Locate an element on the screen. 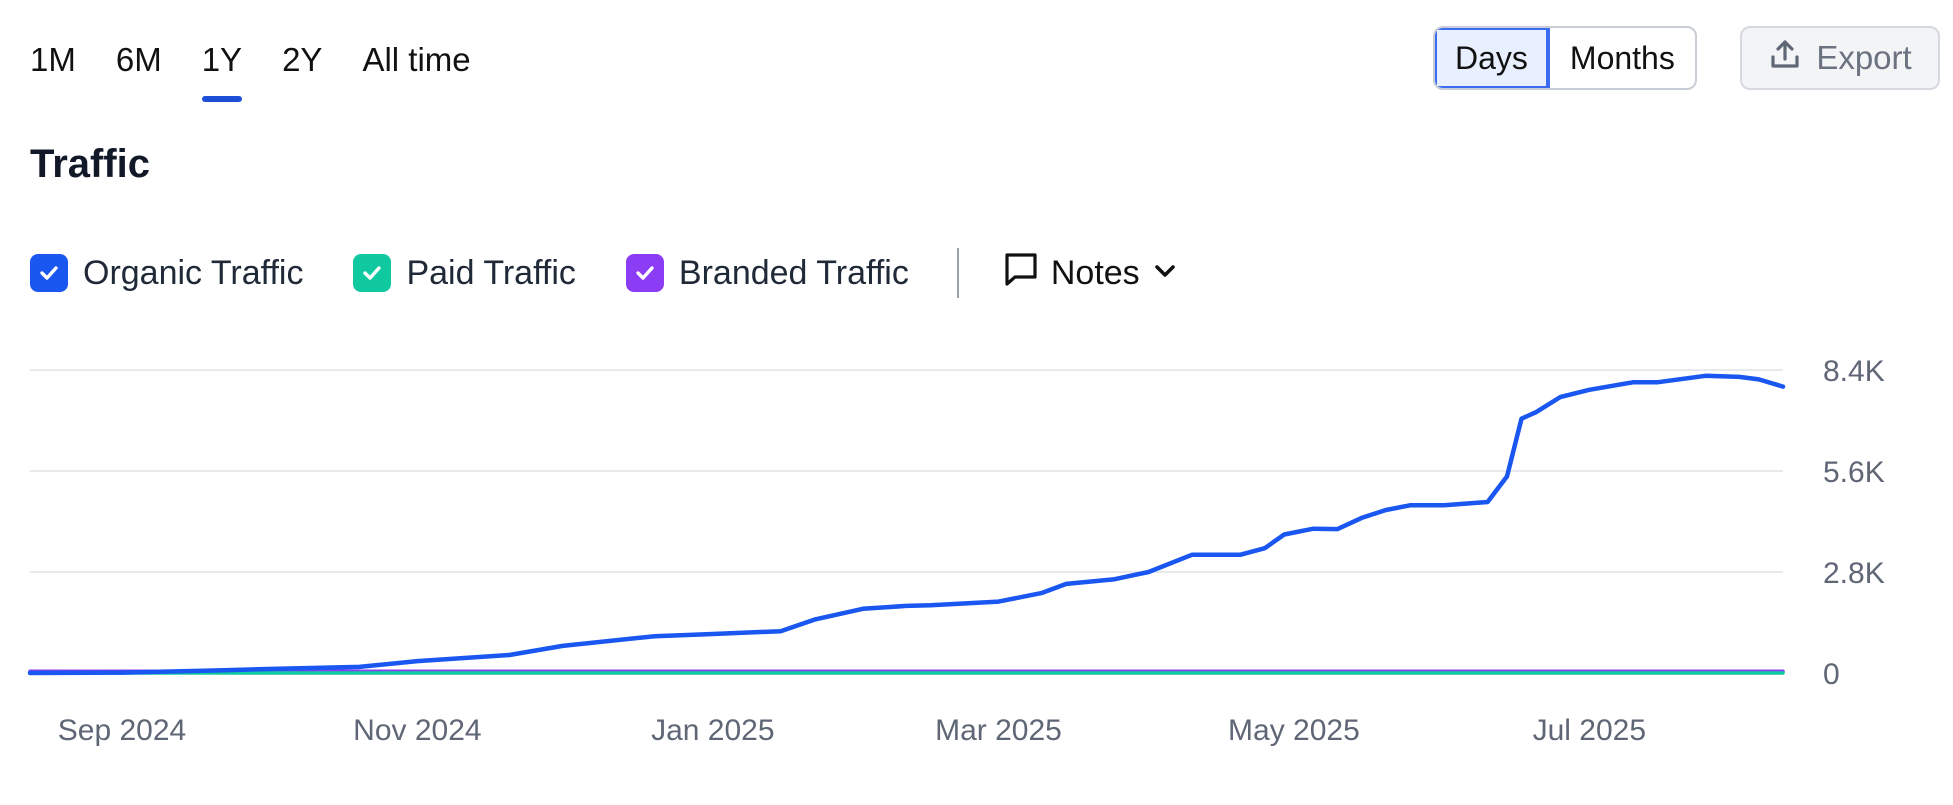 This screenshot has width=1953, height=805. period-tab-2y: 2Y is located at coordinates (302, 59).